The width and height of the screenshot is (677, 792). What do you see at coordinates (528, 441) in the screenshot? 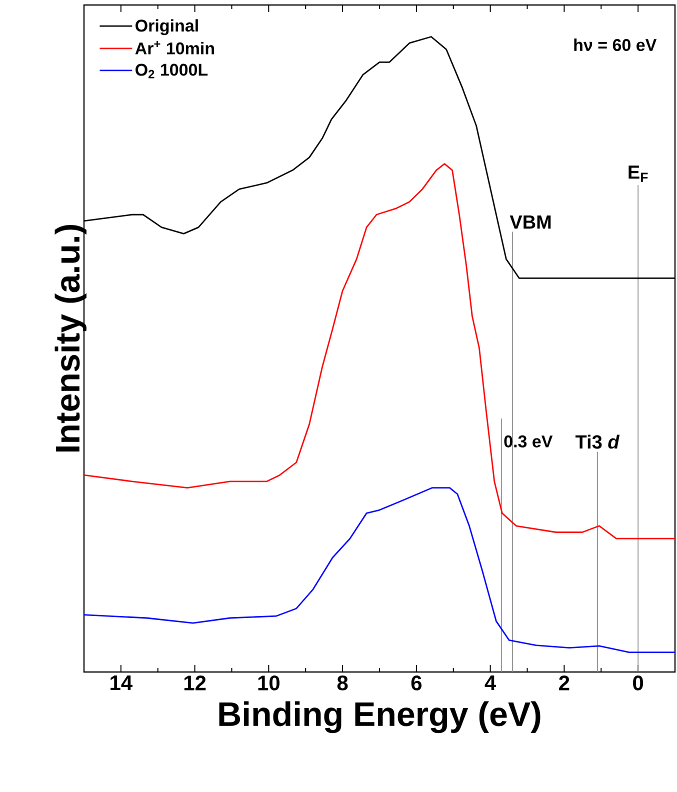
I see `annotation: 0.3 eV` at bounding box center [528, 441].